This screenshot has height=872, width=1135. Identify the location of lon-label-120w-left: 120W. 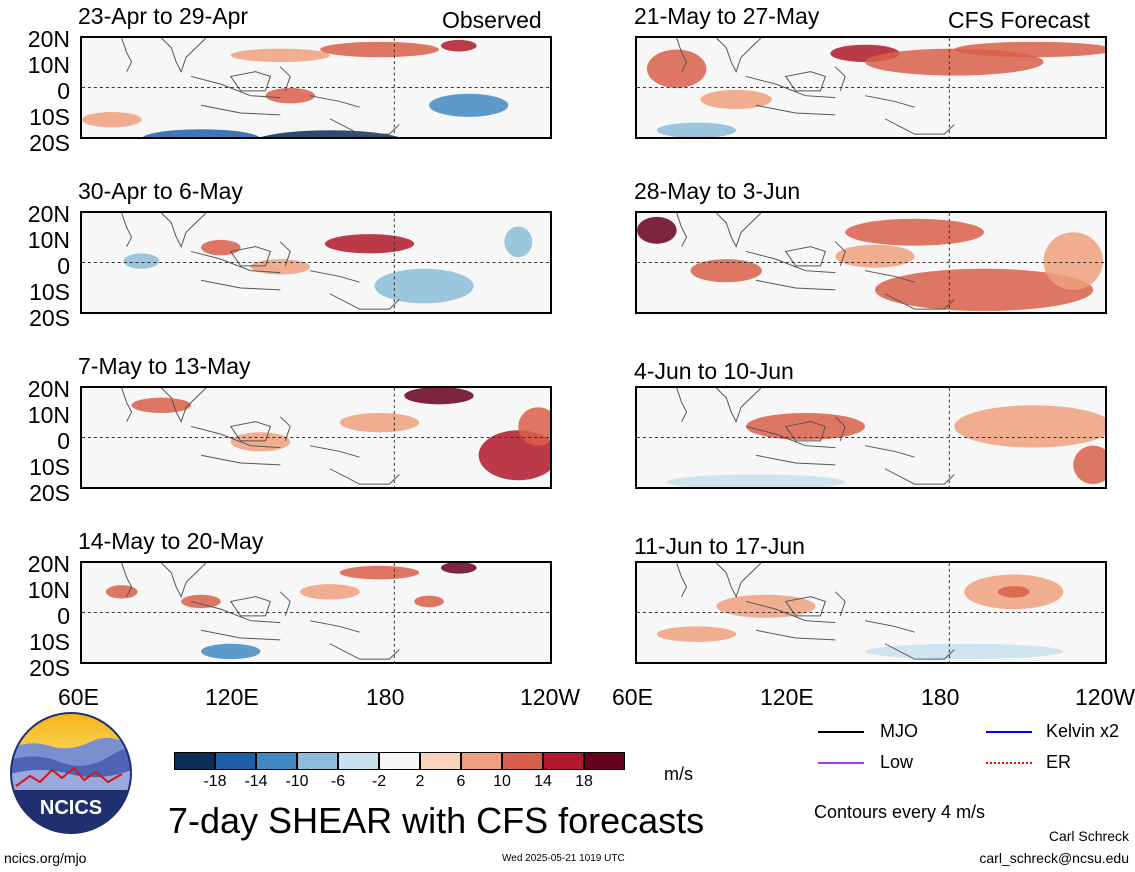
(550, 697).